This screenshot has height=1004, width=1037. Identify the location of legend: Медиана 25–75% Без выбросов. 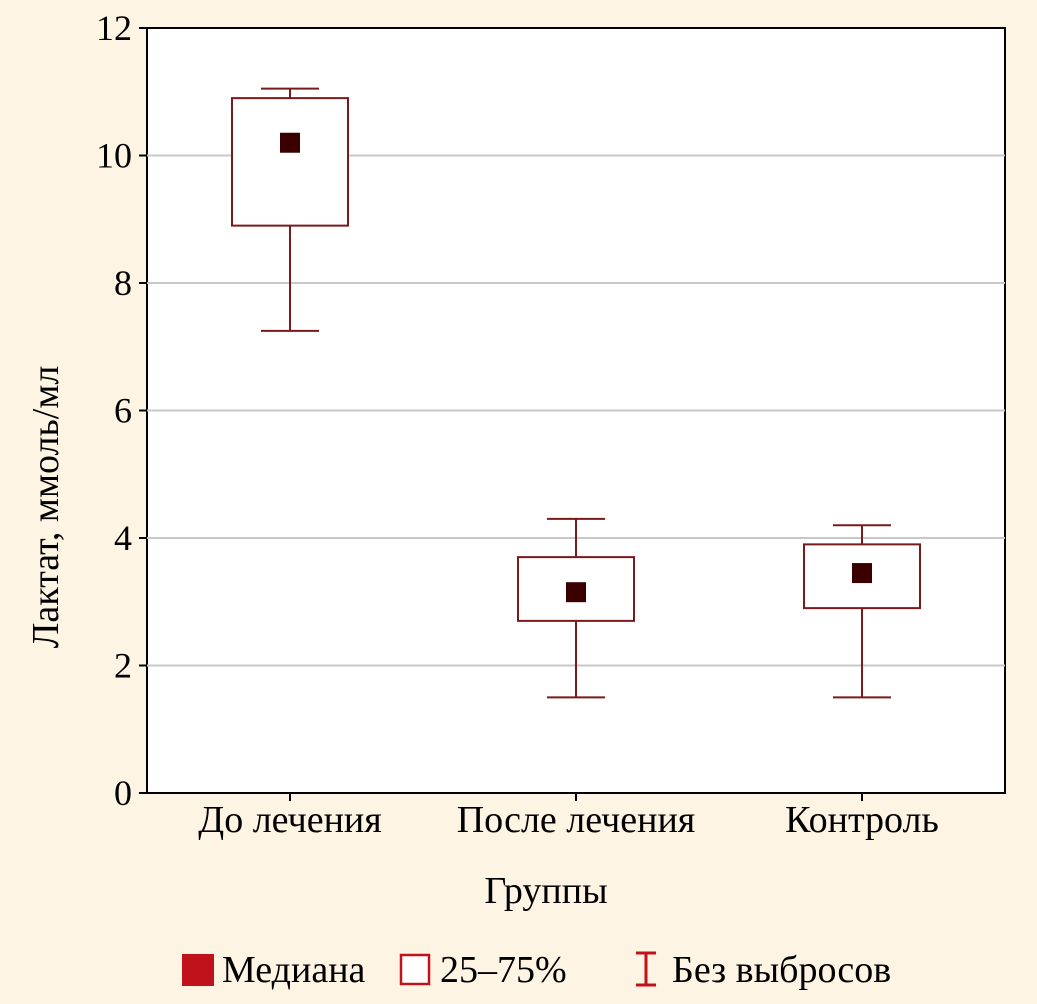
(536, 970).